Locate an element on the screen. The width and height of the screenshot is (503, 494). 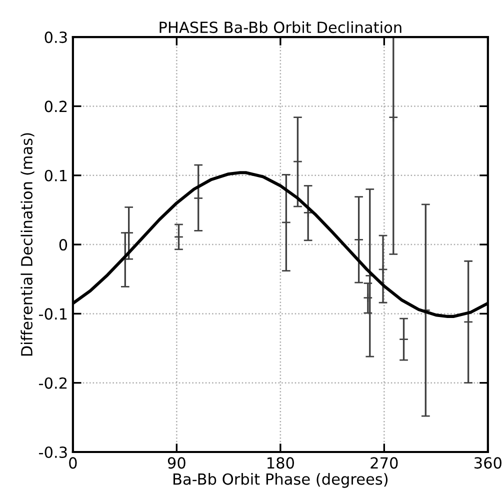
y-tick-label: -0.1 is located at coordinates (53, 314).